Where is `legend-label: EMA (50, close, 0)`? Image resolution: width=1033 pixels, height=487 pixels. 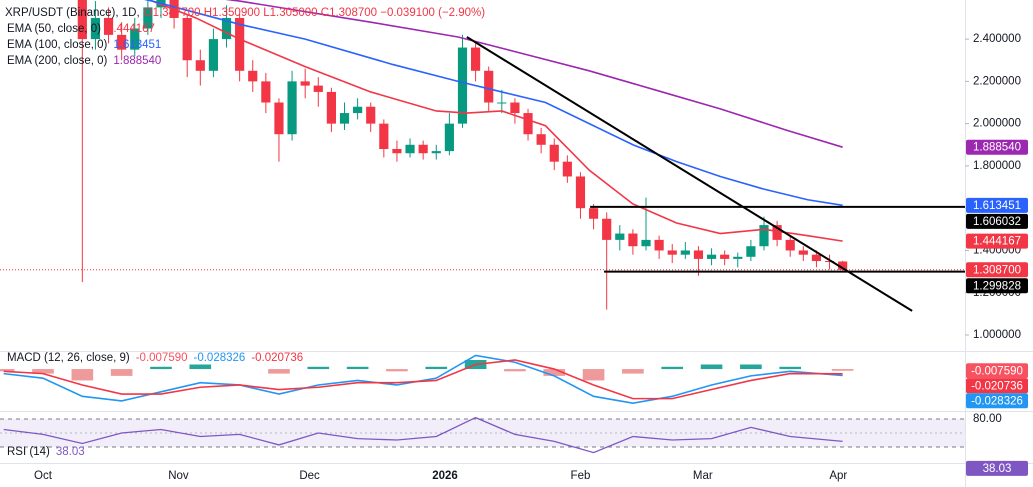
legend-label: EMA (50, close, 0) is located at coordinates (54, 29).